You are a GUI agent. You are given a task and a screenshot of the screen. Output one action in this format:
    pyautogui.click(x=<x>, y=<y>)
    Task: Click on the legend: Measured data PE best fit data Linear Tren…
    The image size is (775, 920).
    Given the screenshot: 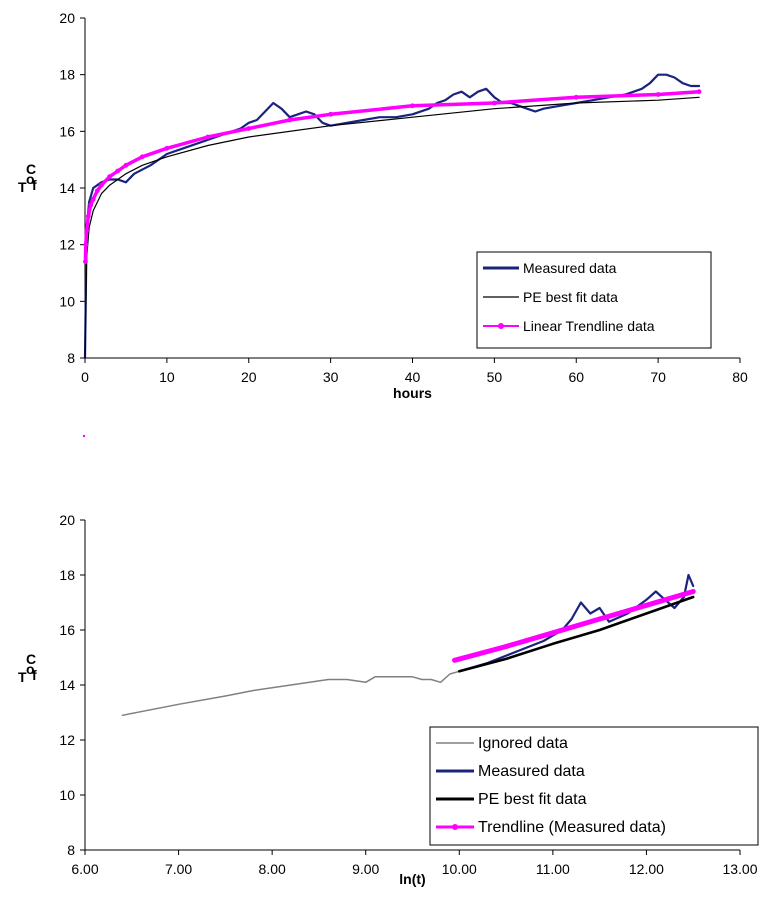 What is the action you would take?
    pyautogui.click(x=594, y=300)
    